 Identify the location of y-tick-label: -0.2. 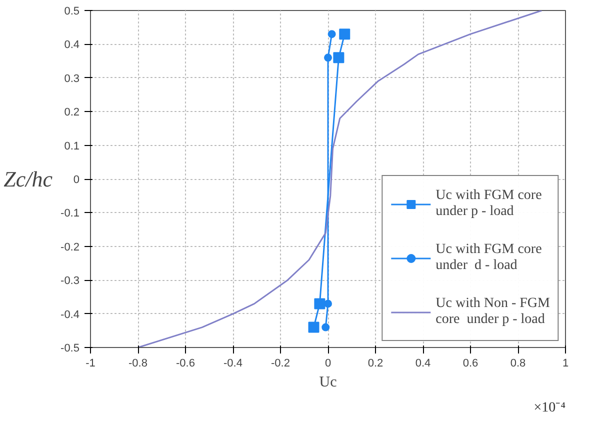
(70, 247).